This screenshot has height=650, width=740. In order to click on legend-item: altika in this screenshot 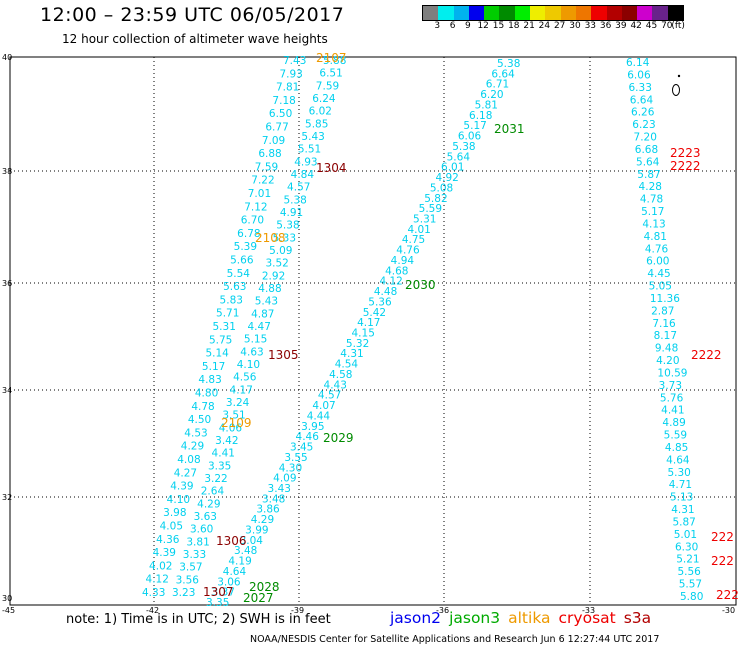, I will do `click(529, 618)`.